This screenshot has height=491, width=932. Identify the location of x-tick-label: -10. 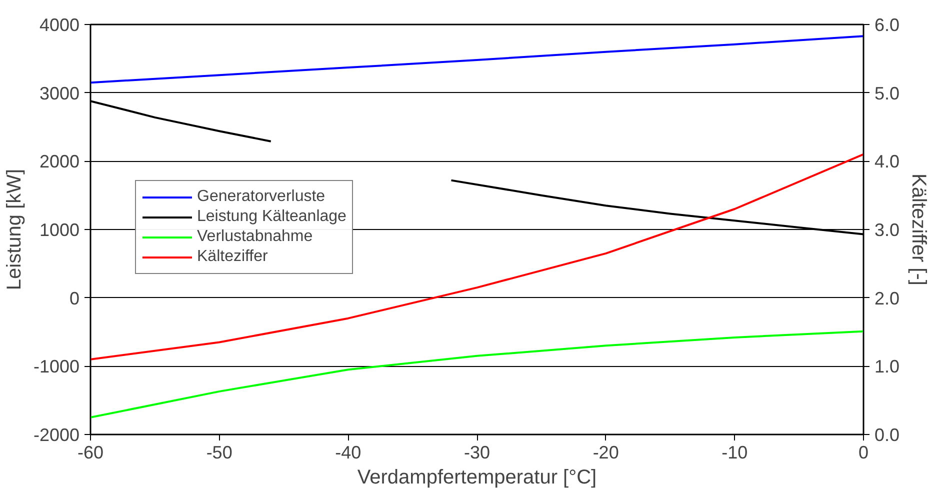
(735, 452).